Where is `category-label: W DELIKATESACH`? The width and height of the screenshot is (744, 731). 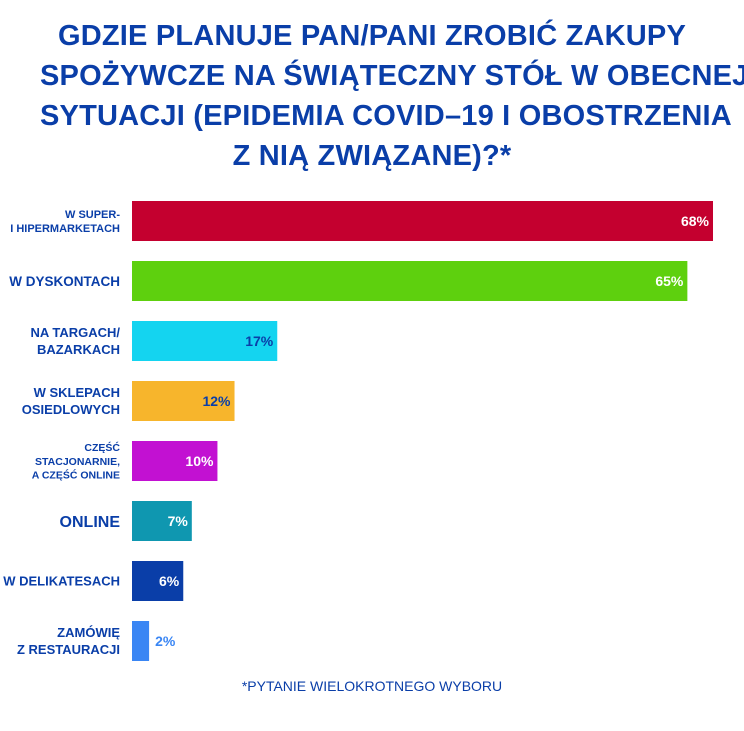 category-label: W DELIKATESACH is located at coordinates (61, 581).